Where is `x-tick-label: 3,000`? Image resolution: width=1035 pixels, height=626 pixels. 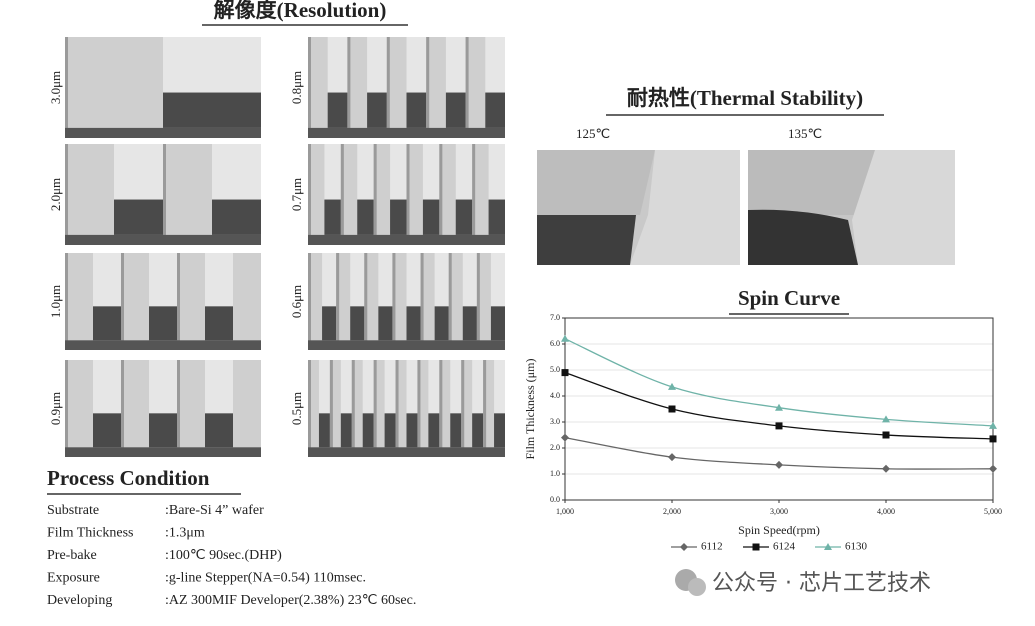 x-tick-label: 3,000 is located at coordinates (779, 511).